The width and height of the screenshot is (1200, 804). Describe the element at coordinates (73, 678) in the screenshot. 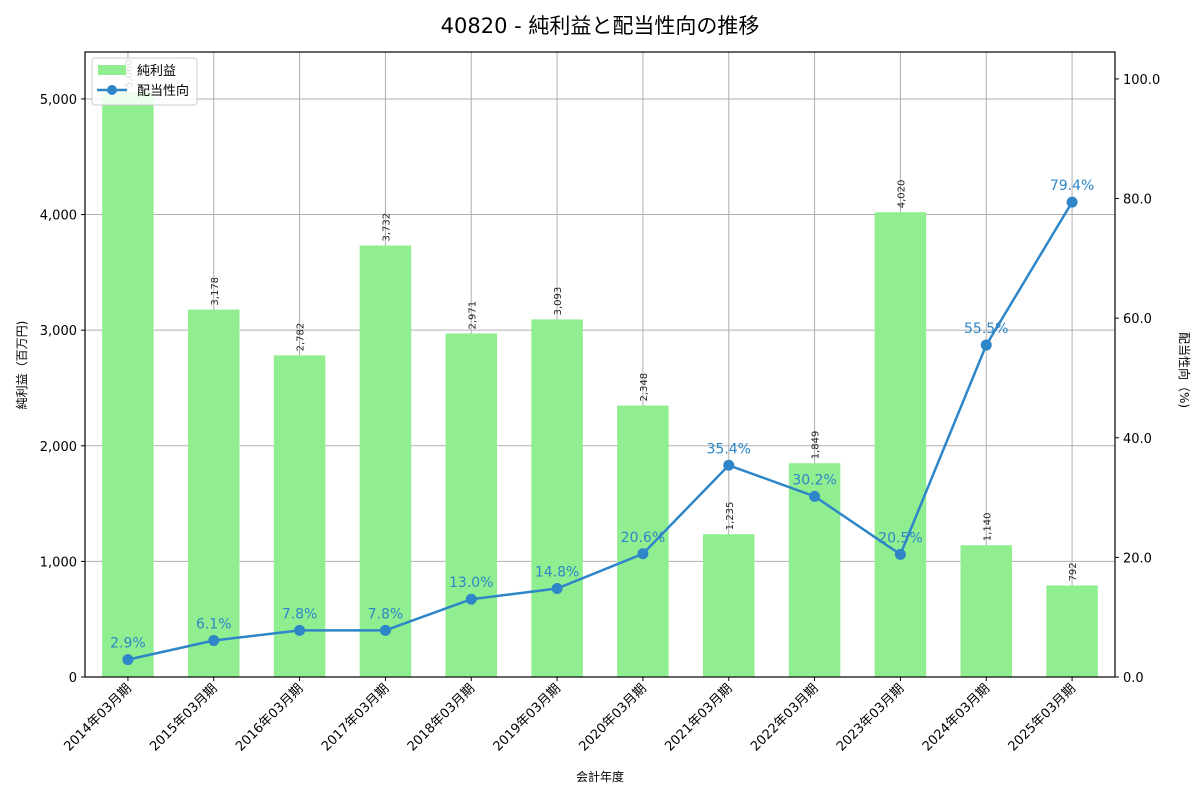

I see `y-tick-label: 0` at that location.